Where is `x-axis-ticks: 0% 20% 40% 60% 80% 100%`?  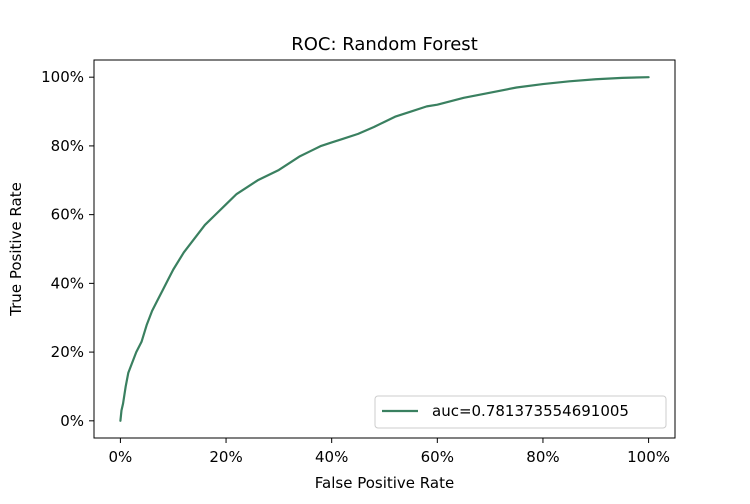
x-axis-ticks: 0% 20% 40% 60% 80% 100% is located at coordinates (389, 452).